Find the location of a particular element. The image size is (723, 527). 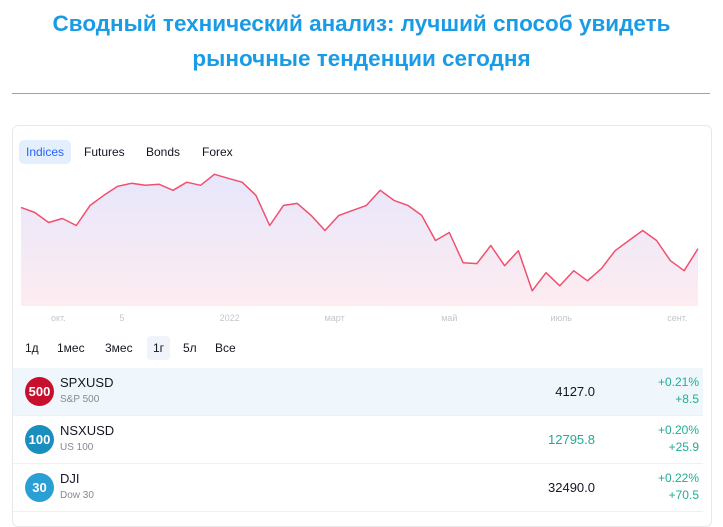

symbol: SPXUSD is located at coordinates (87, 382).